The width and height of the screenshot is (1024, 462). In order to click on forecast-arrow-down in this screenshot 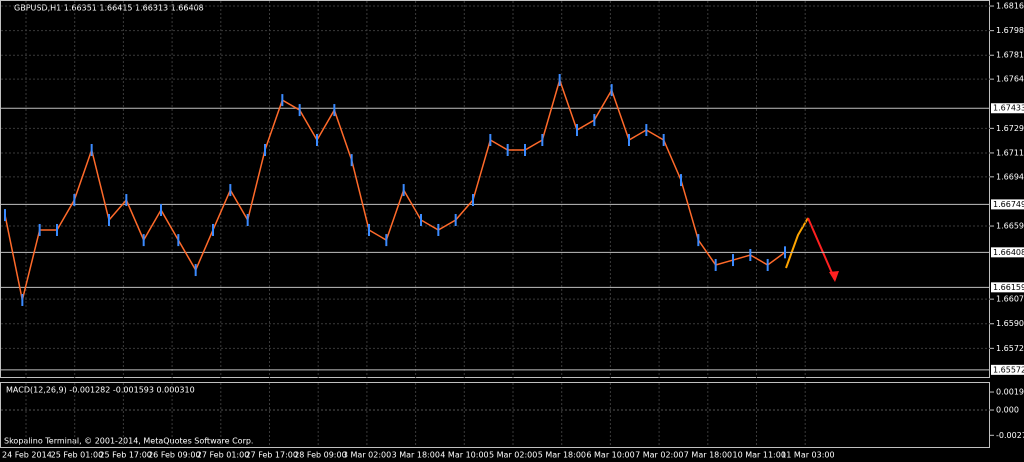, I will do `click(821, 249)`.